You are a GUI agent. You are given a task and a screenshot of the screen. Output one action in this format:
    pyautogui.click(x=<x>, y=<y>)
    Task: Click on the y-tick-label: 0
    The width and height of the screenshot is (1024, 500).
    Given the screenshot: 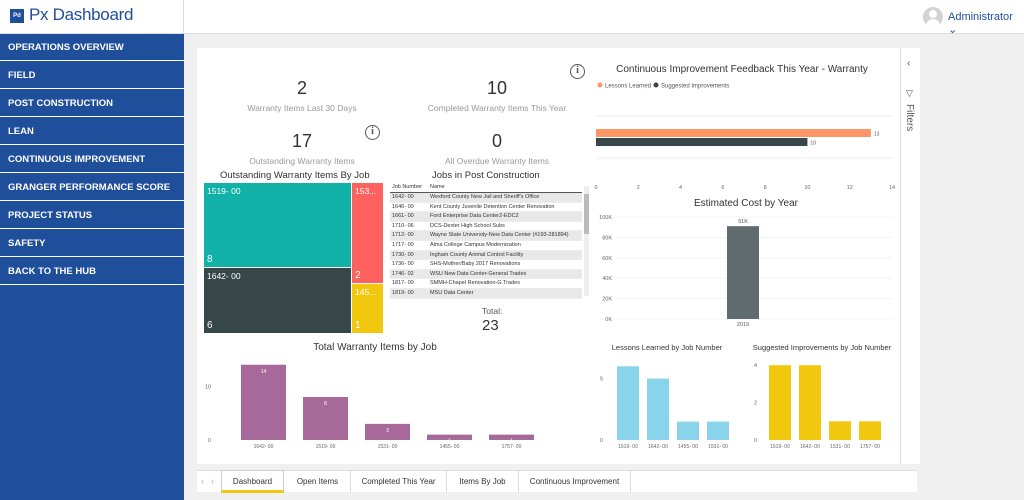 What is the action you would take?
    pyautogui.click(x=209, y=441)
    